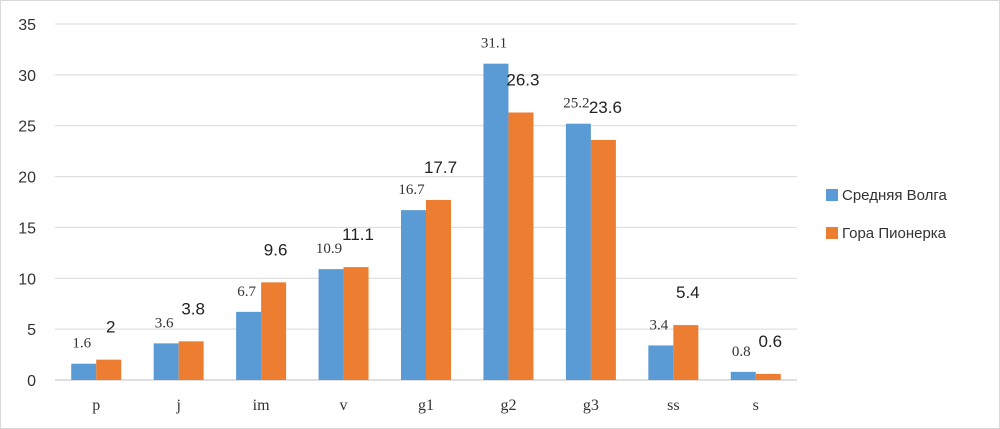  I want to click on legend-item-series-1: Средняя Волга, so click(911, 195).